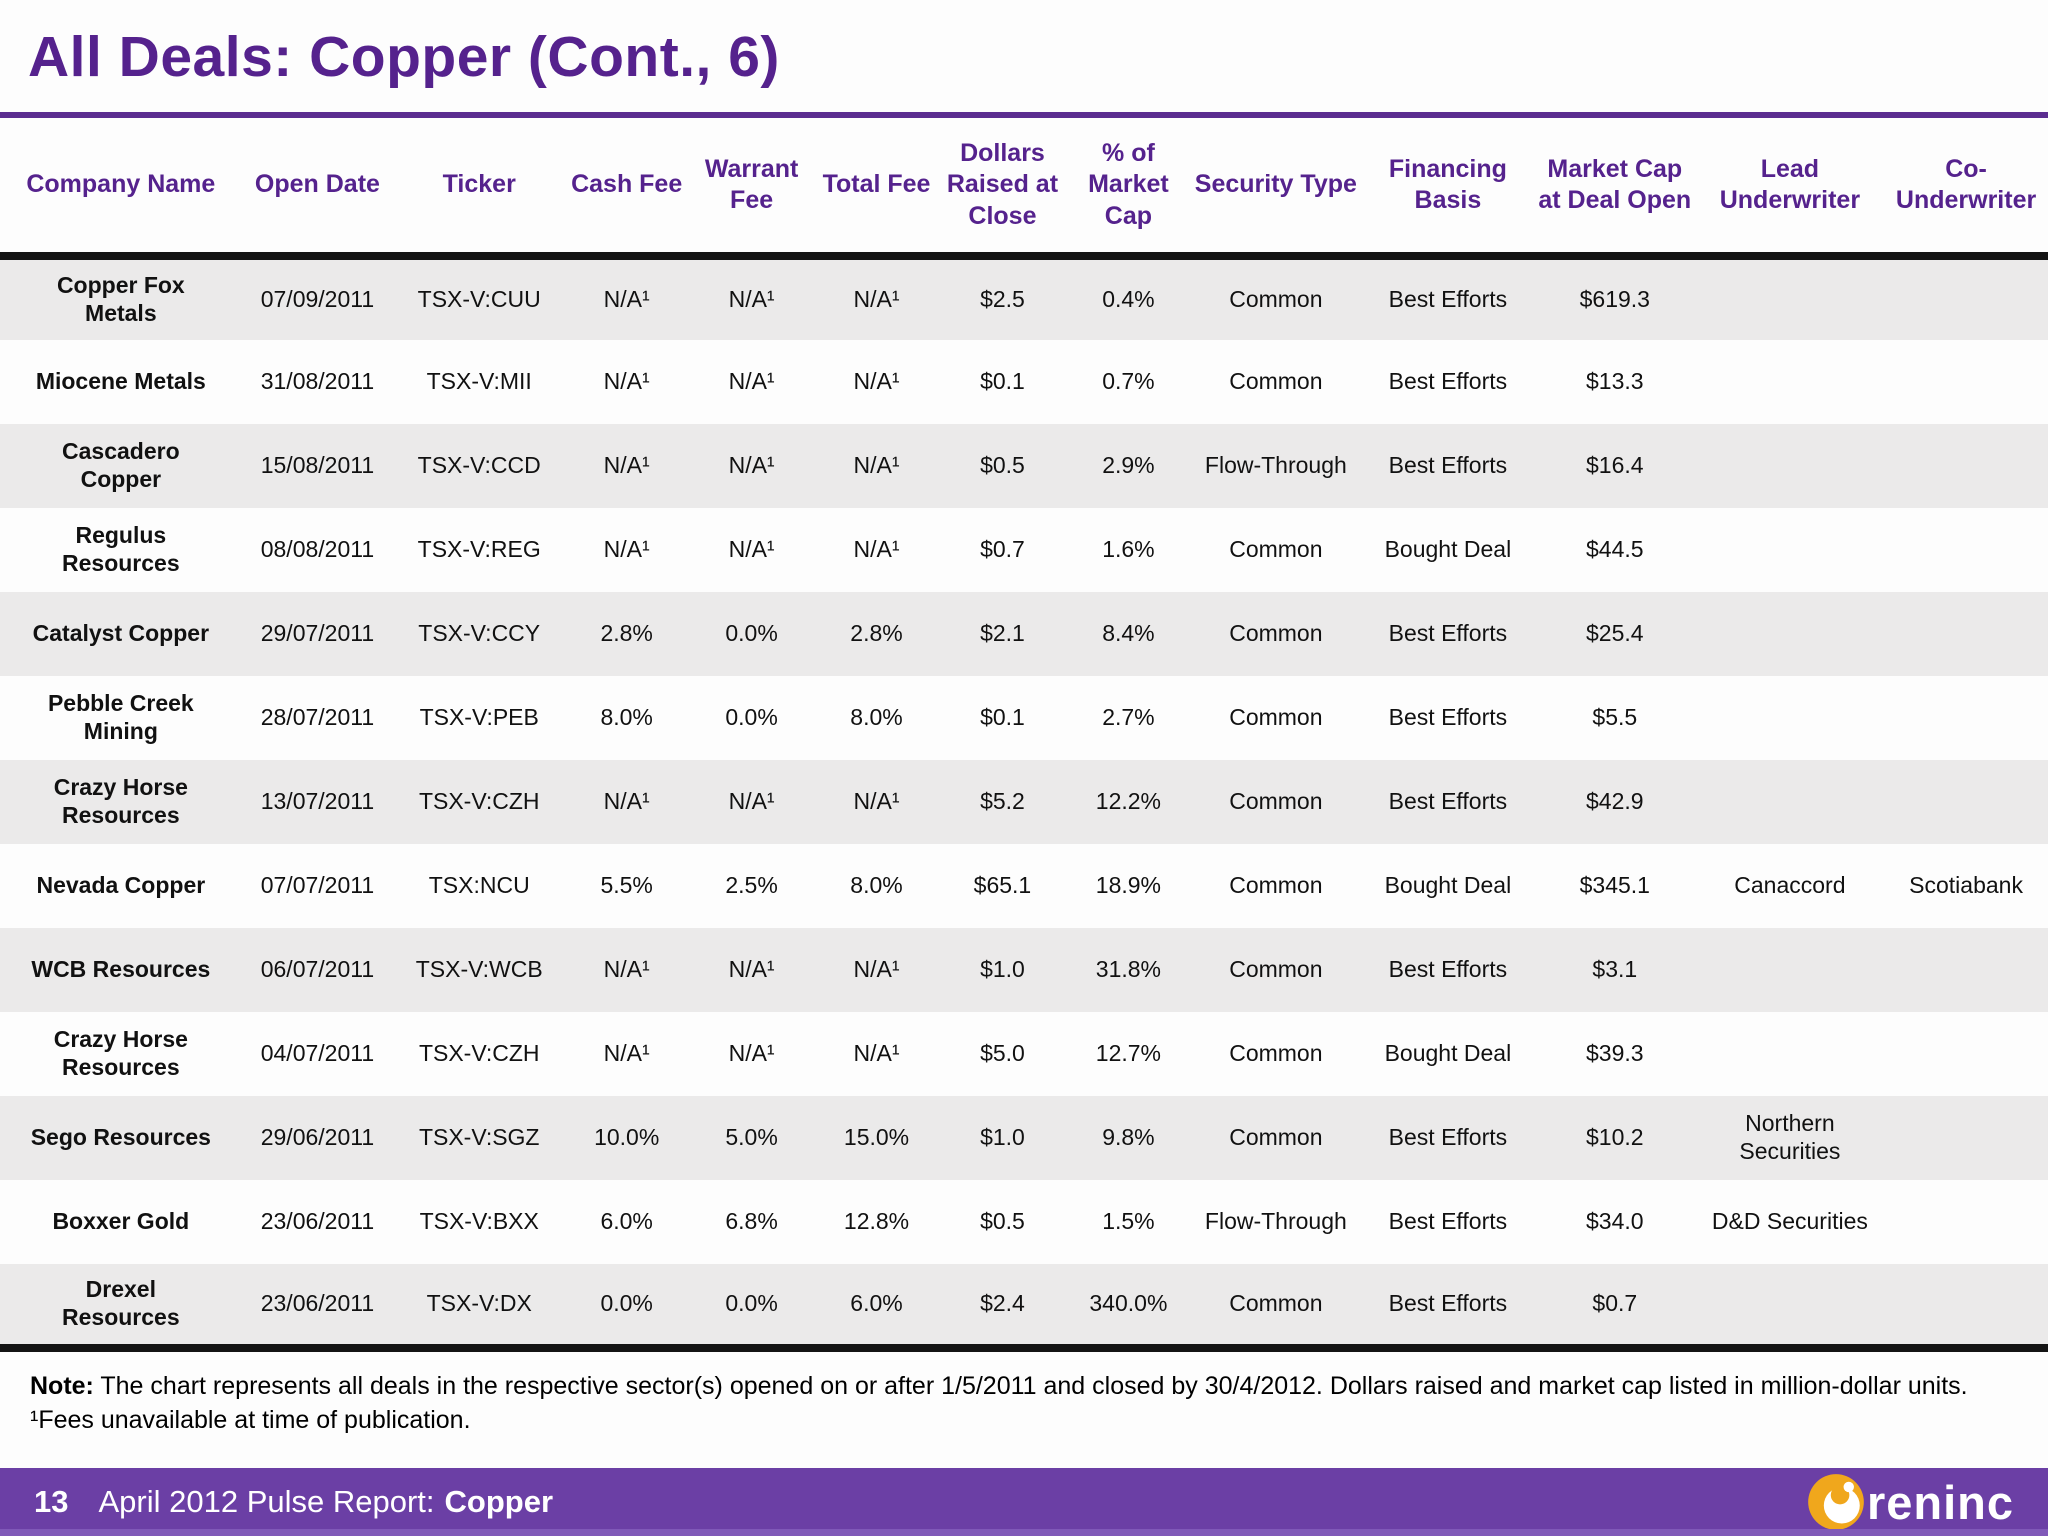  Describe the element at coordinates (120, 380) in the screenshot. I see `cell-company-name: Miocene Metals` at that location.